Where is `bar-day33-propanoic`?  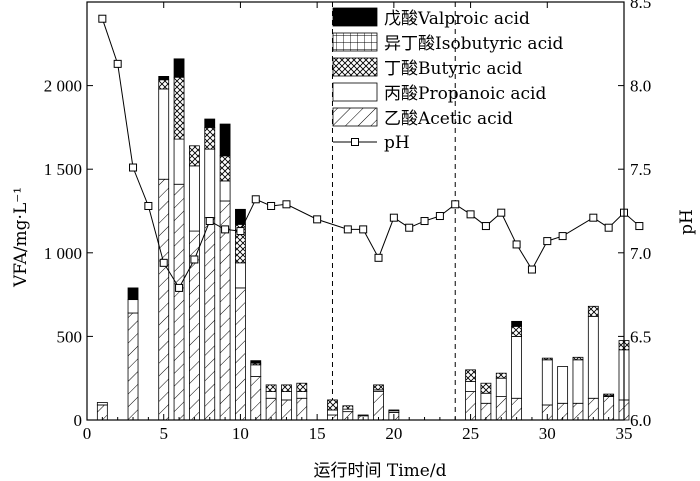 bar-day33-propanoic is located at coordinates (593, 357).